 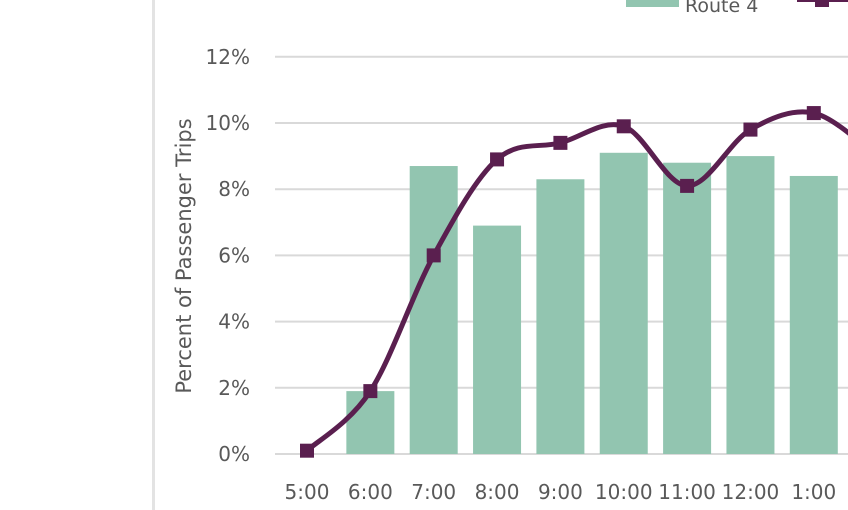 I want to click on x-tick-label: 8:00, so click(x=497, y=492).